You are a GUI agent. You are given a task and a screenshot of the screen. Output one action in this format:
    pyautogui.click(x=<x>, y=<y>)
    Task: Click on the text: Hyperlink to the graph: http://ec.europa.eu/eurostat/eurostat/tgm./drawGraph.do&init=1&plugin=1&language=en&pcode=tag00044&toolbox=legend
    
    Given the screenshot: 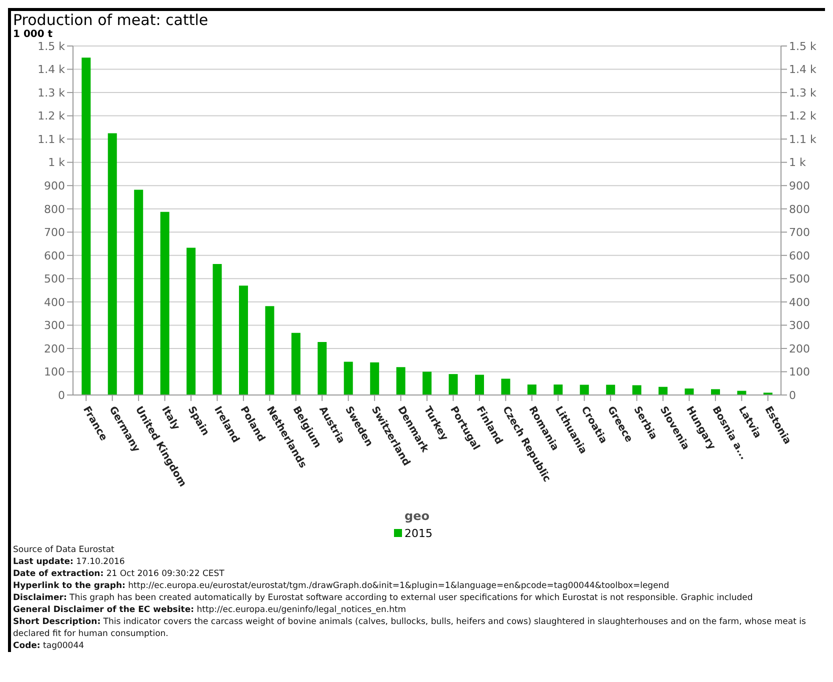 What is the action you would take?
    pyautogui.click(x=341, y=586)
    